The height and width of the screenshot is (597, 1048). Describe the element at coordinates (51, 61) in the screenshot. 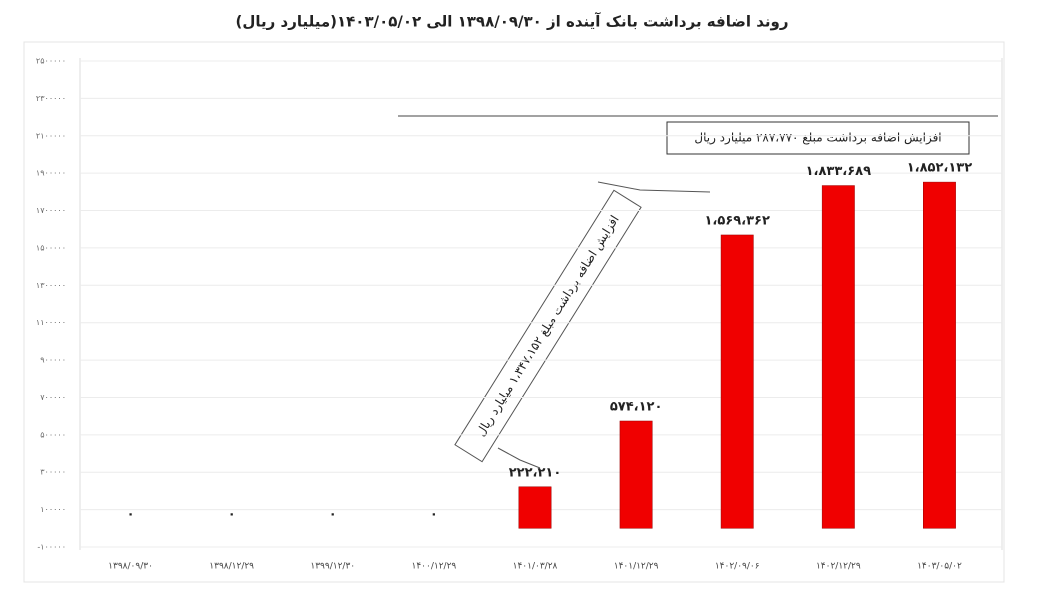

I see `y-tick-label: ۲۵۰۰۰۰۰` at that location.